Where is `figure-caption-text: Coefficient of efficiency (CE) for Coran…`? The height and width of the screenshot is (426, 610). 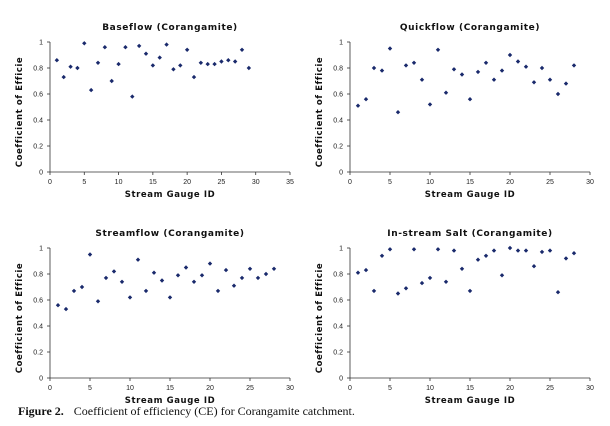
figure-caption-text: Coefficient of efficiency (CE) for Coran… is located at coordinates (214, 411).